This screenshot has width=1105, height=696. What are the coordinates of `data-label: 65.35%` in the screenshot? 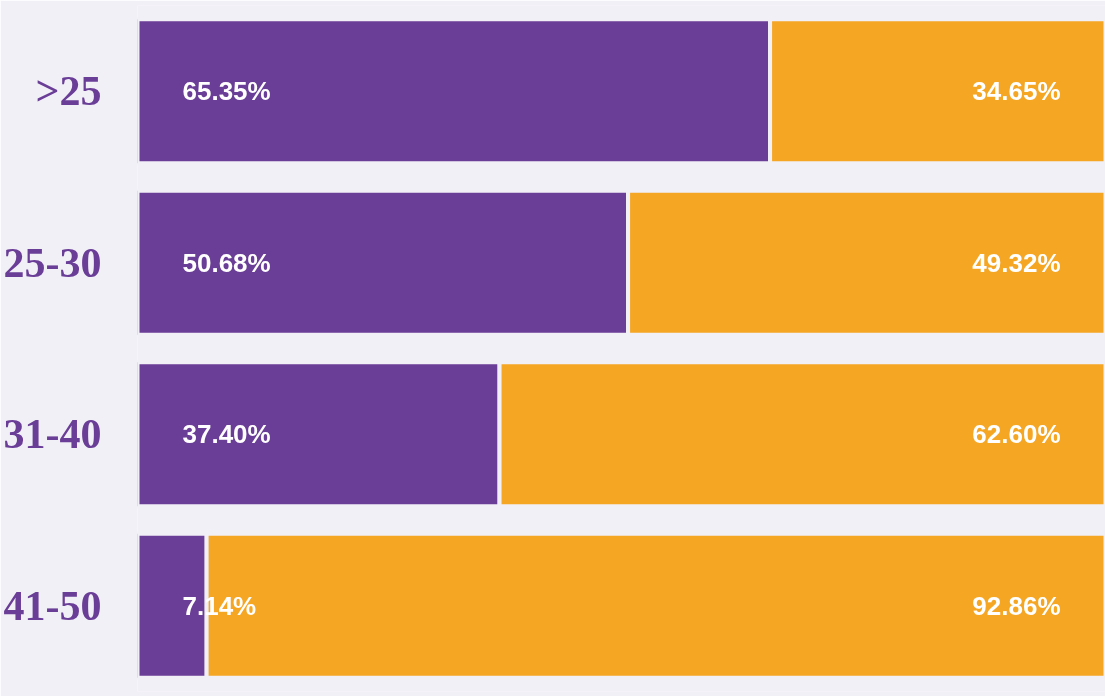 It's located at (226, 91).